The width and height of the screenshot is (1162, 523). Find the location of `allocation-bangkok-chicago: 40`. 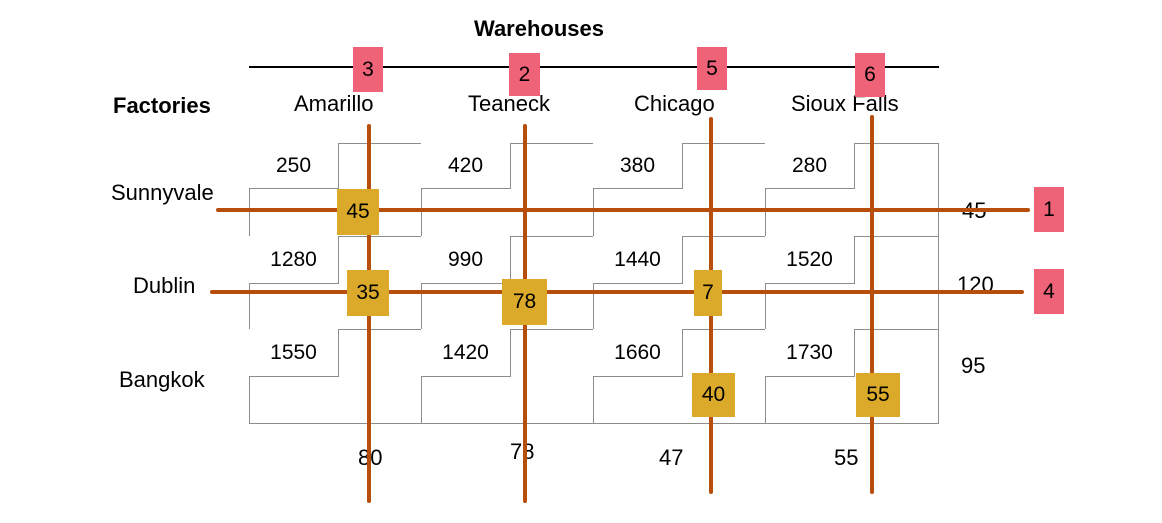

allocation-bangkok-chicago: 40 is located at coordinates (713, 395).